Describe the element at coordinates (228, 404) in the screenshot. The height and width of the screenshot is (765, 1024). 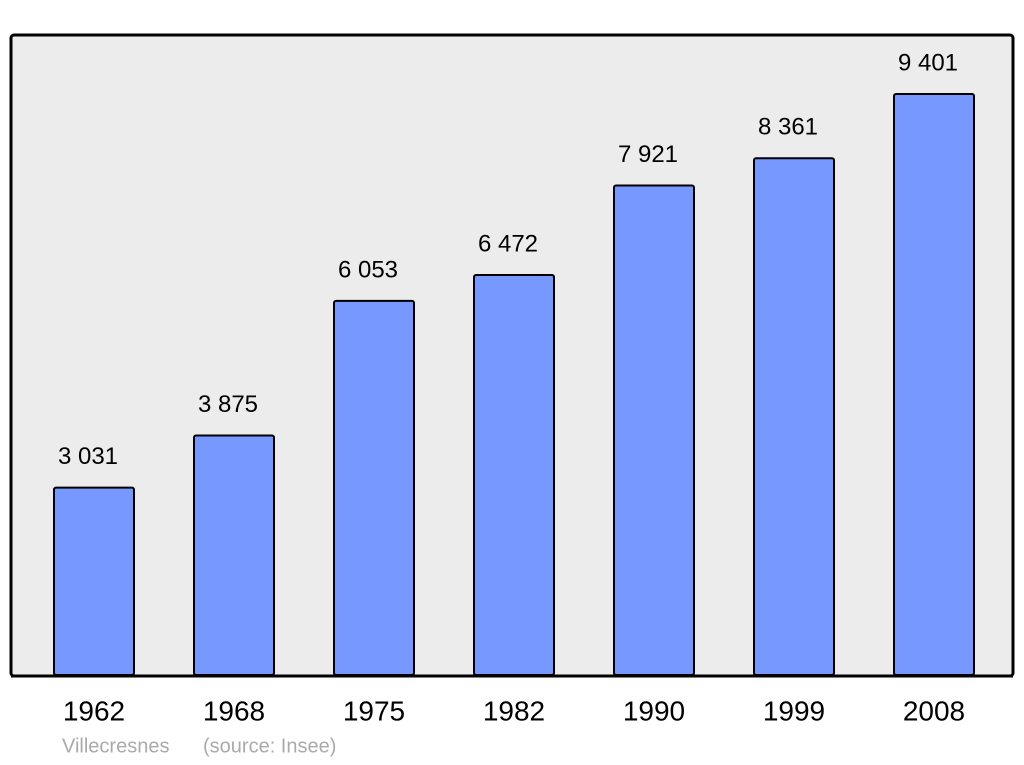
I see `value-label: 3 875` at that location.